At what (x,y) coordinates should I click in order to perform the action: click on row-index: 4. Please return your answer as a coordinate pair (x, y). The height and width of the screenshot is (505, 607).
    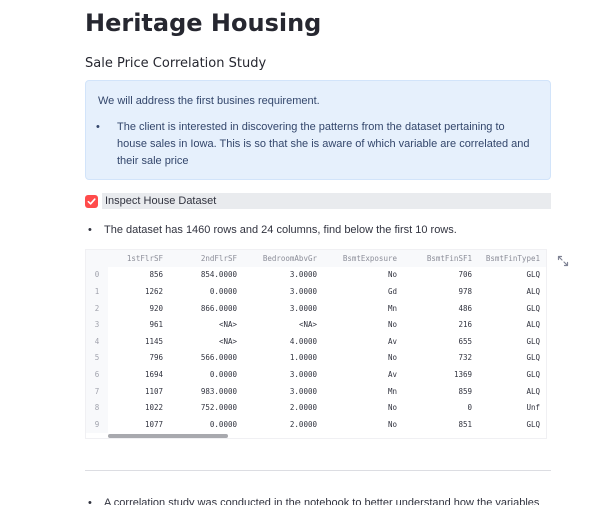
    Looking at the image, I should click on (97, 341).